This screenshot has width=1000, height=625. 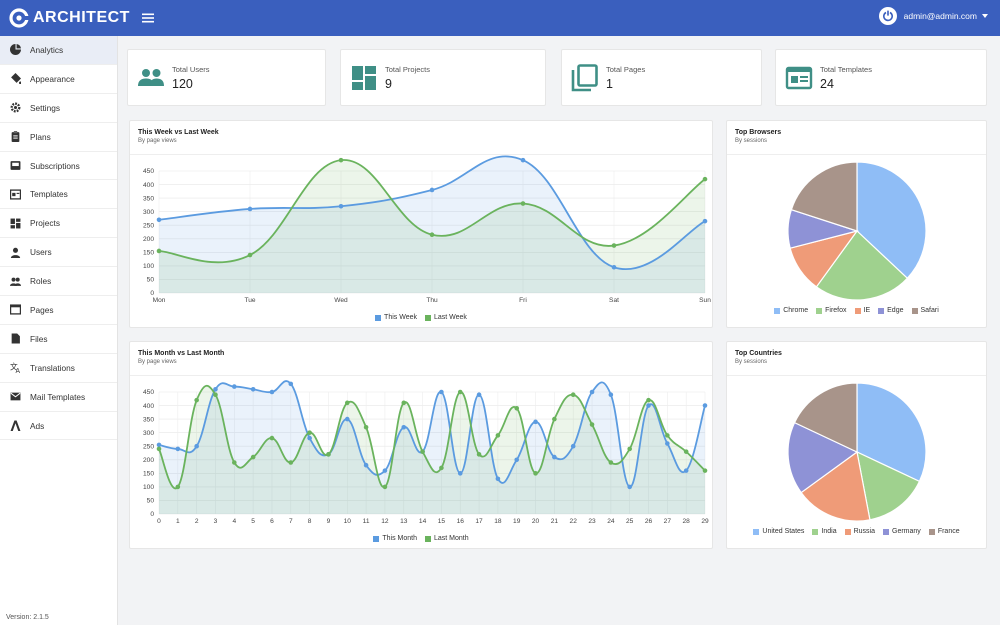 What do you see at coordinates (58, 253) in the screenshot?
I see `sidebar-item-users: Users` at bounding box center [58, 253].